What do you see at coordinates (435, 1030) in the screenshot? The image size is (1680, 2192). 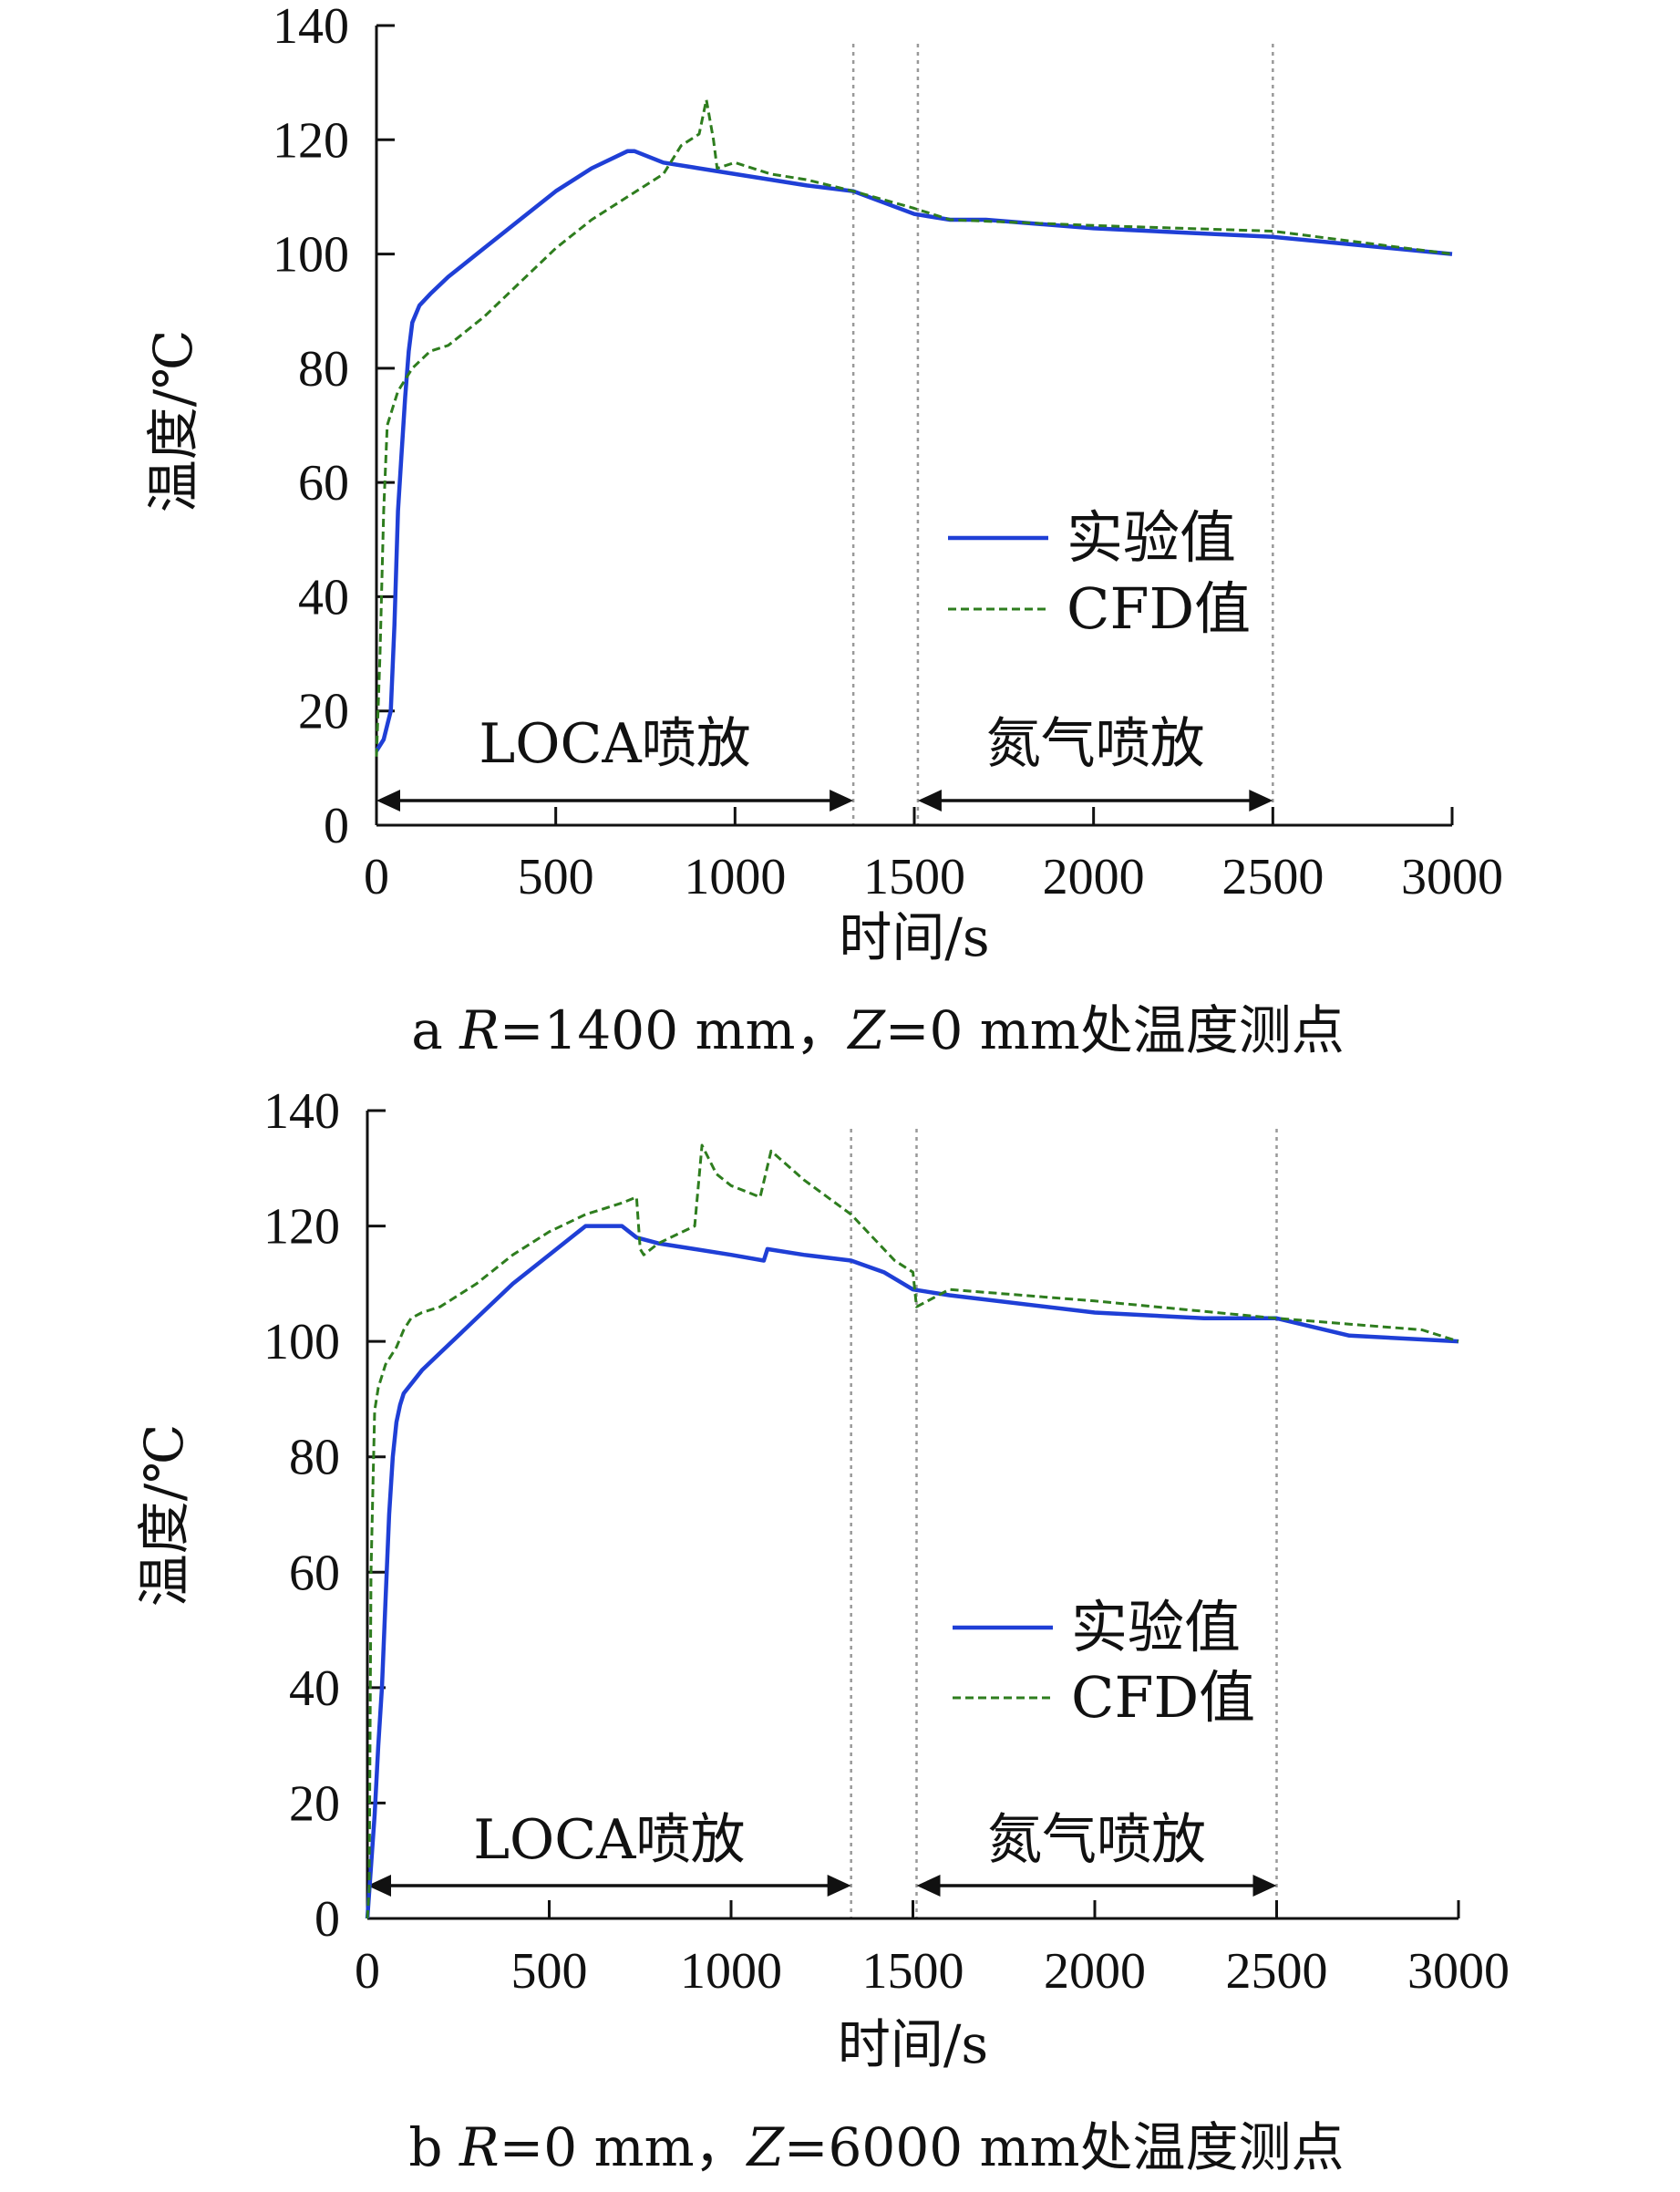 I see `caption-text: a` at bounding box center [435, 1030].